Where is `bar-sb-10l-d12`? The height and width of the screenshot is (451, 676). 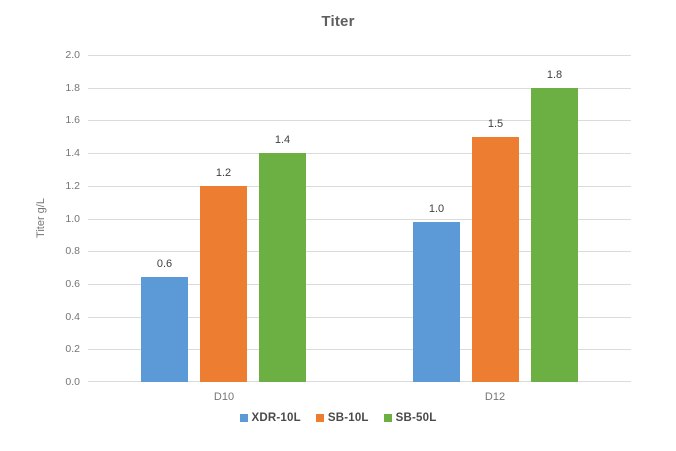
bar-sb-10l-d12 is located at coordinates (495, 259).